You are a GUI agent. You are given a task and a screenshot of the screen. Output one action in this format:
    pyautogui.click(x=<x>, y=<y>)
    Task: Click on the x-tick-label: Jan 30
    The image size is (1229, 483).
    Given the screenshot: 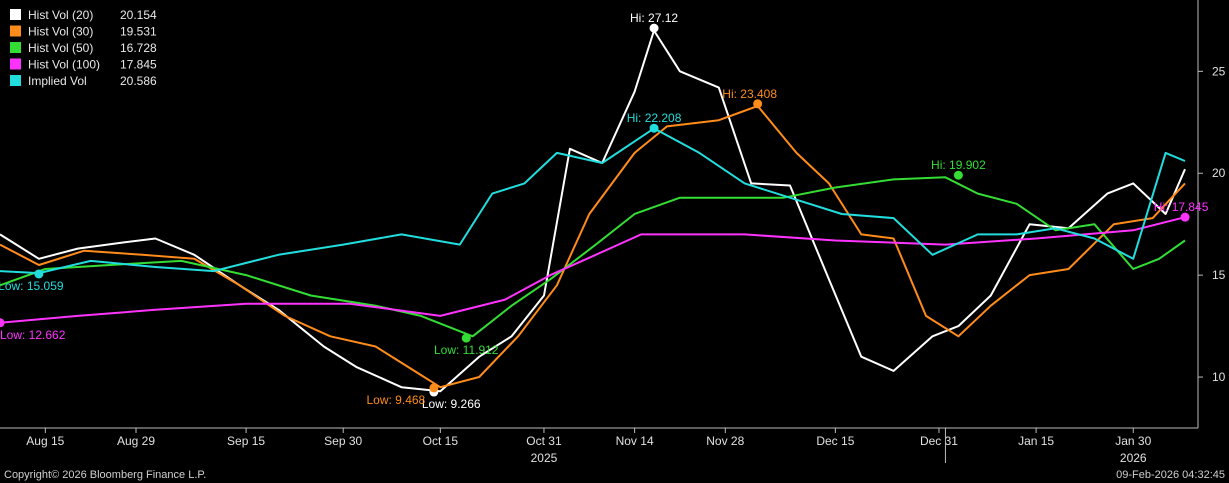 What is the action you would take?
    pyautogui.click(x=1133, y=441)
    